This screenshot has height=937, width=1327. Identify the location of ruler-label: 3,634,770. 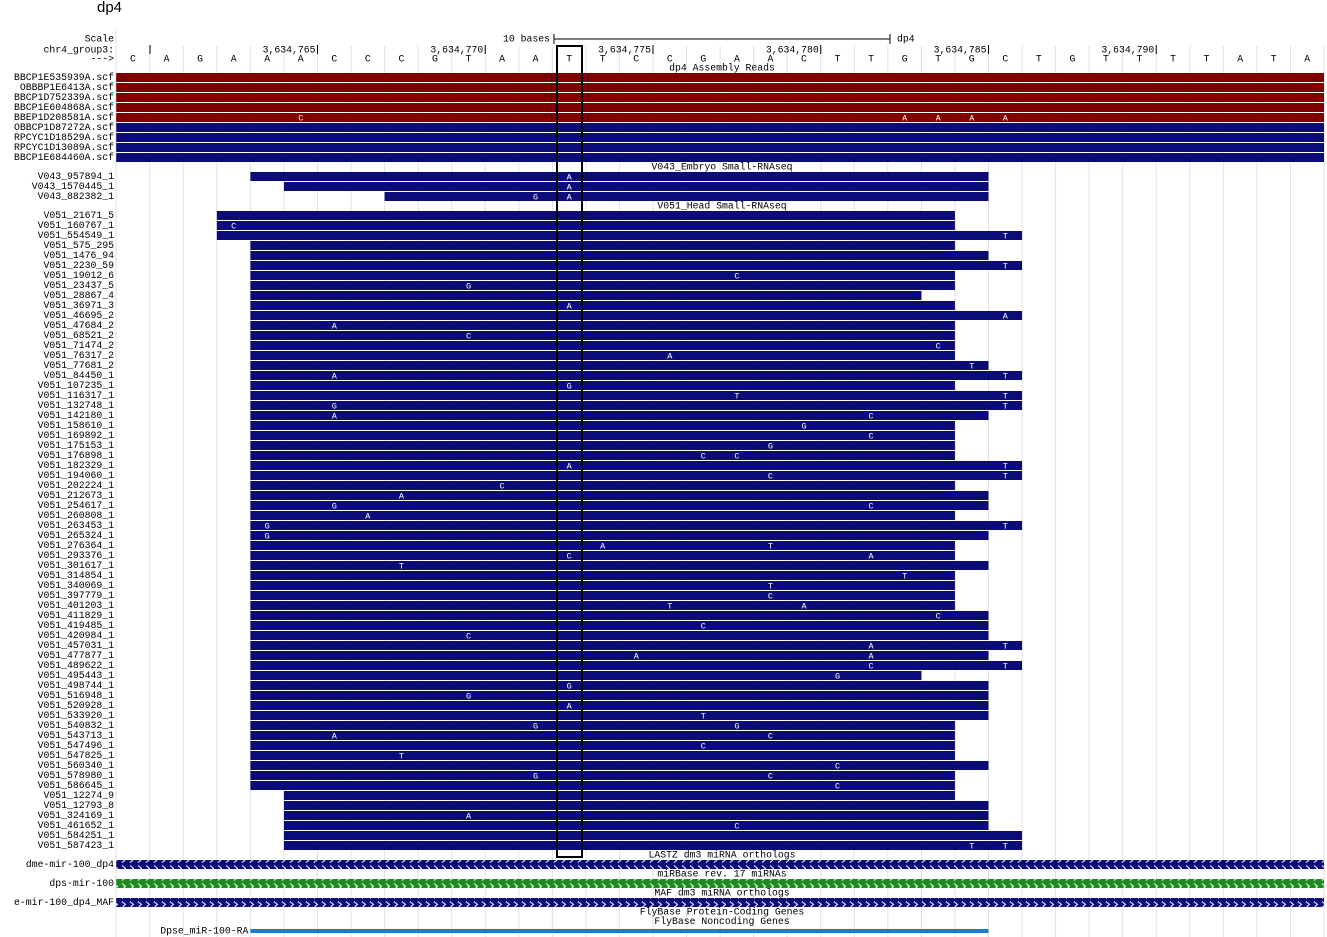
(456, 50).